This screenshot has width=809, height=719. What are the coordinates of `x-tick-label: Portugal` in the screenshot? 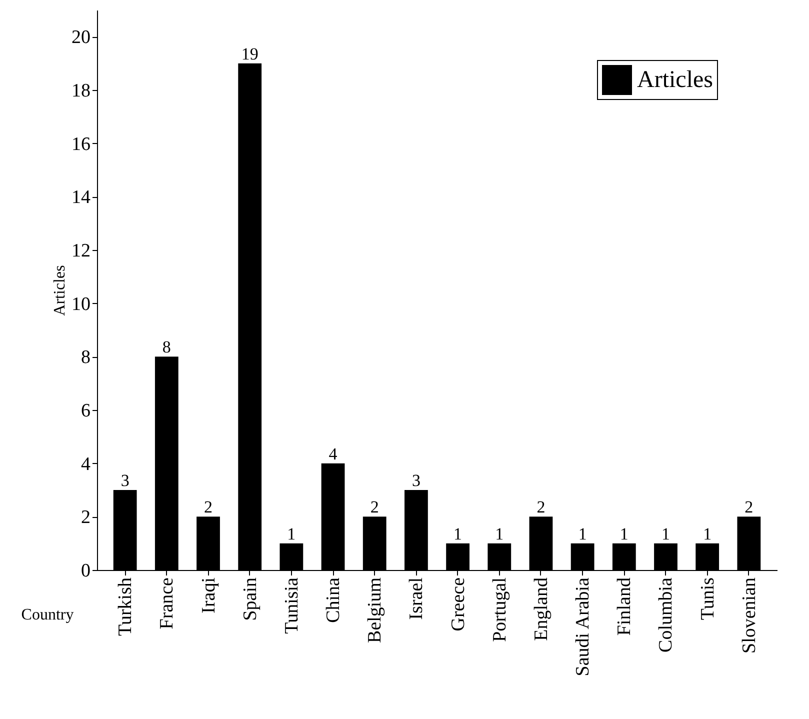 It's located at (499, 610).